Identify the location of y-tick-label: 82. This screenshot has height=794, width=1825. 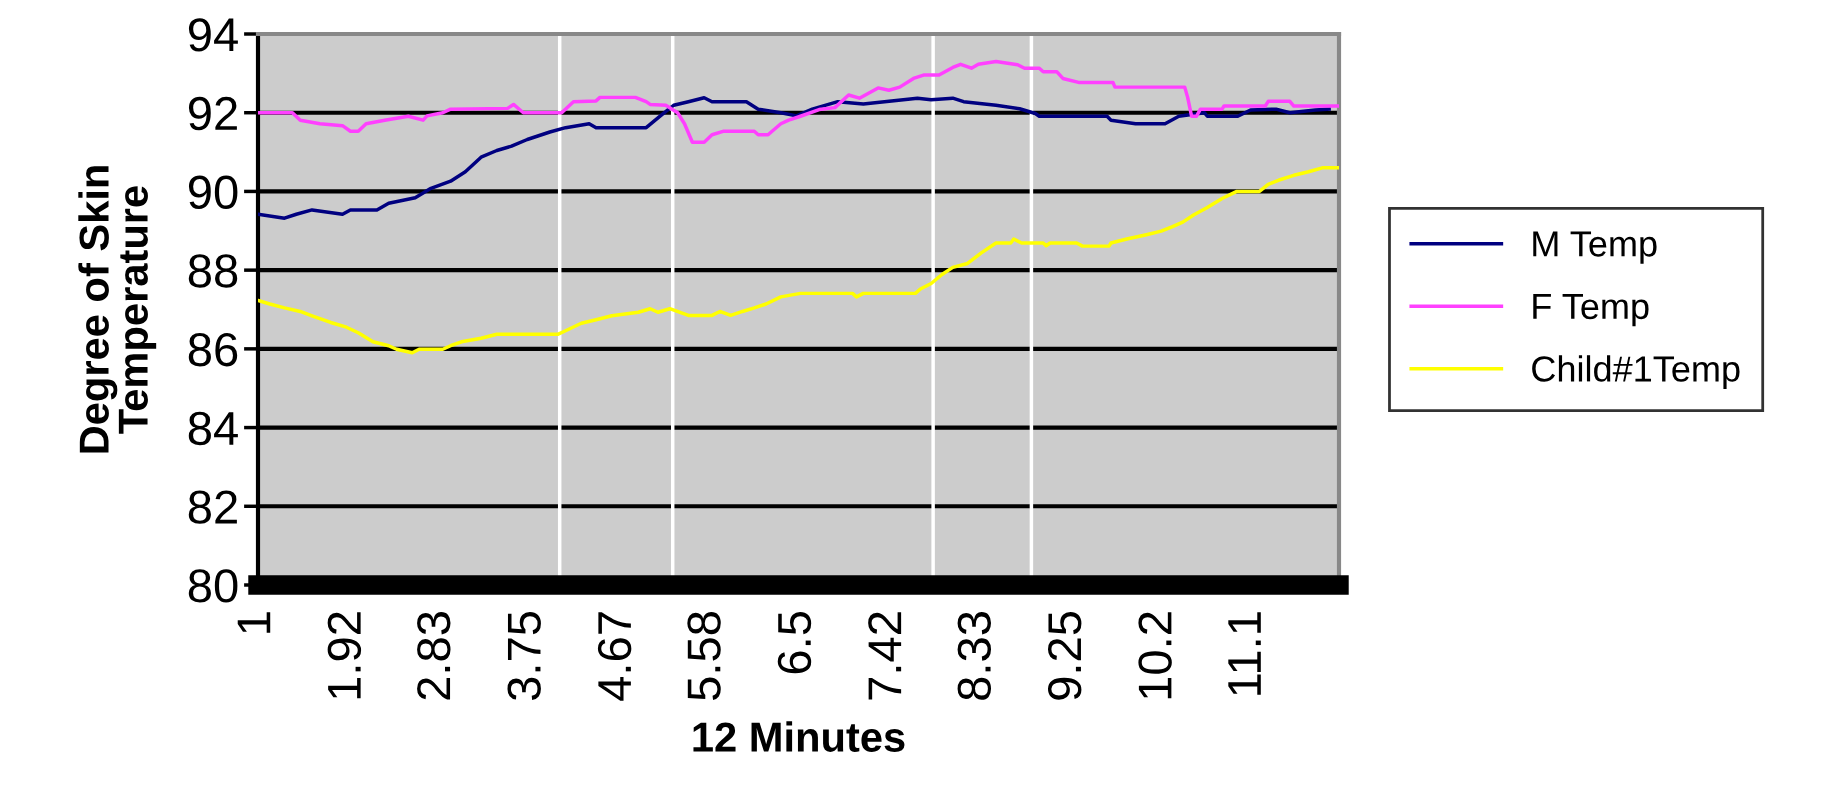
(212, 507).